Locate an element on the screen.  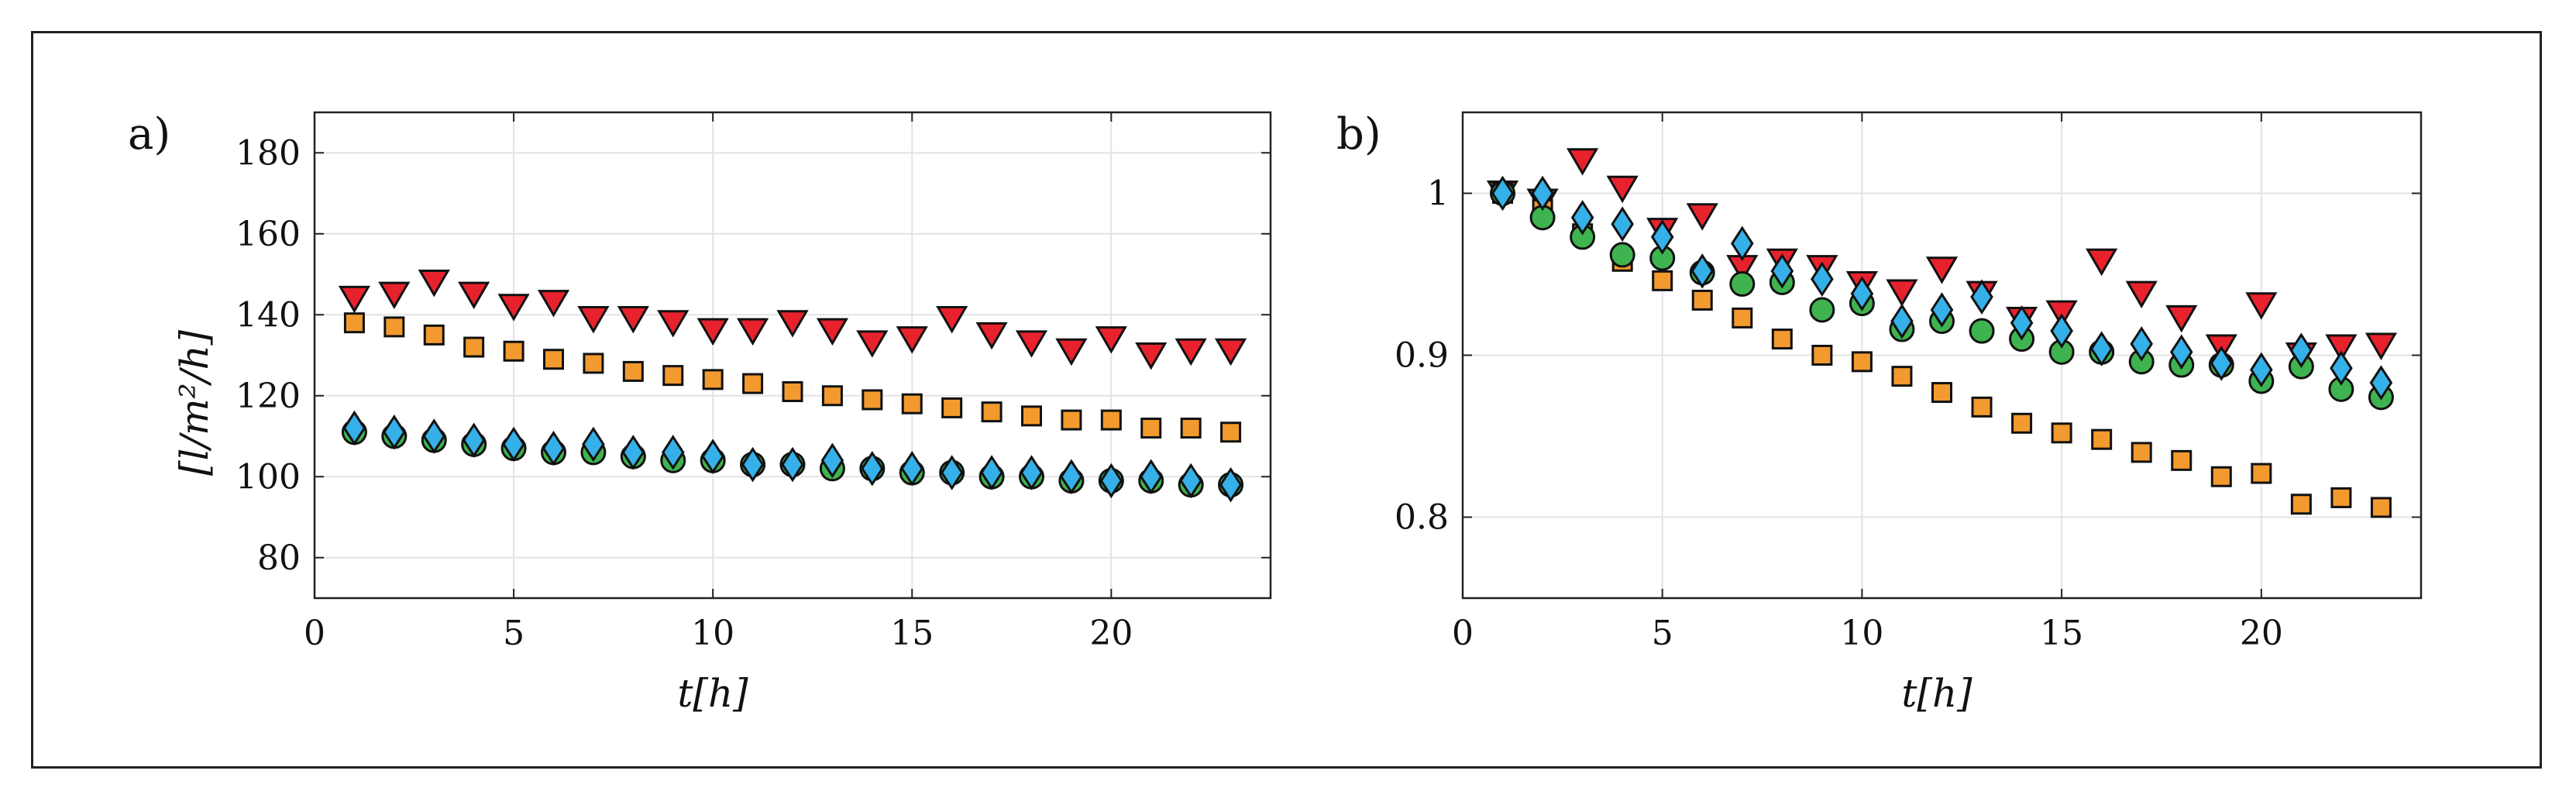
y-tick-label: 0.9 is located at coordinates (1422, 356).